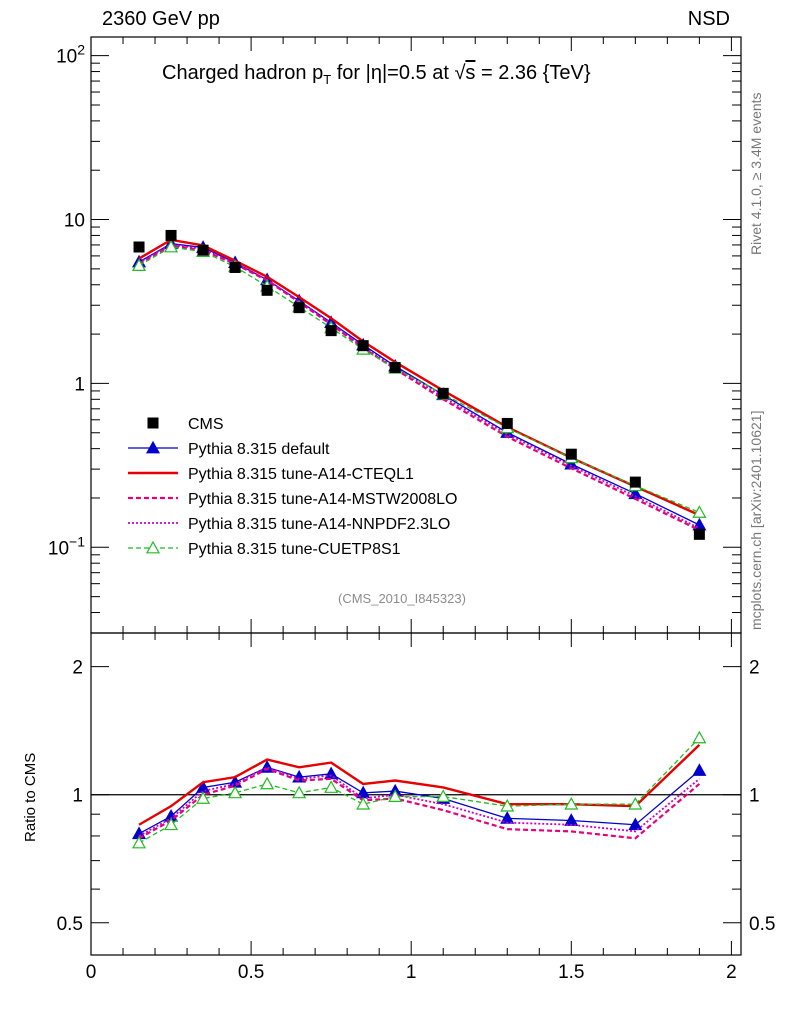 Image resolution: width=786 pixels, height=1024 pixels. What do you see at coordinates (153, 547) in the screenshot?
I see `legend-marker-cuetp8s1` at bounding box center [153, 547].